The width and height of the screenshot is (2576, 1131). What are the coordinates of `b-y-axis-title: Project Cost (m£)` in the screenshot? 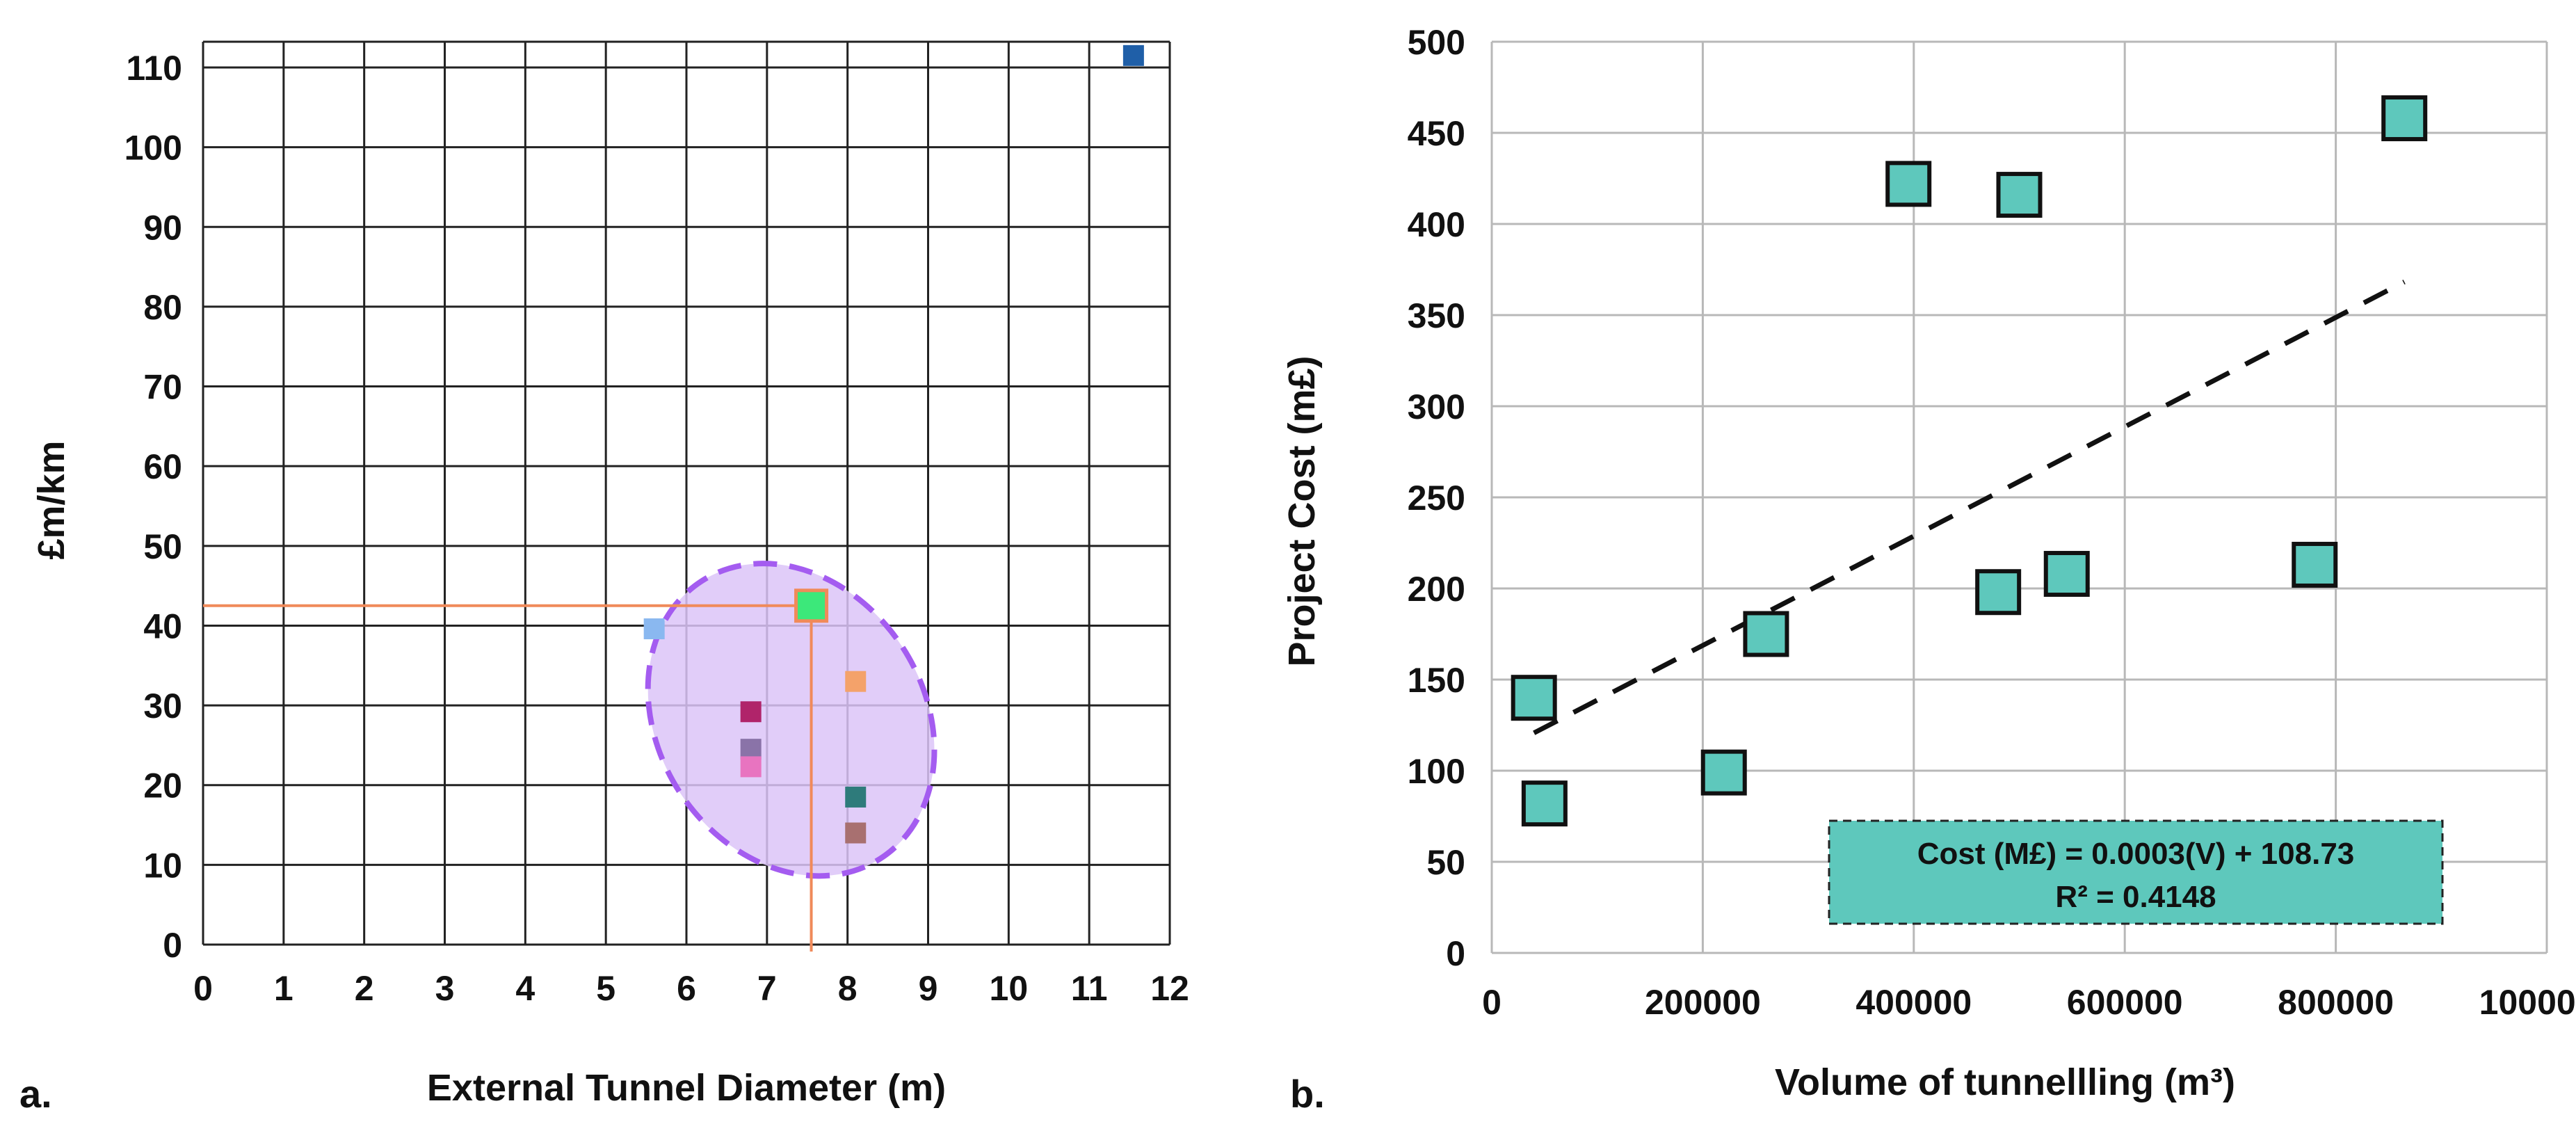 It's located at (1302, 510).